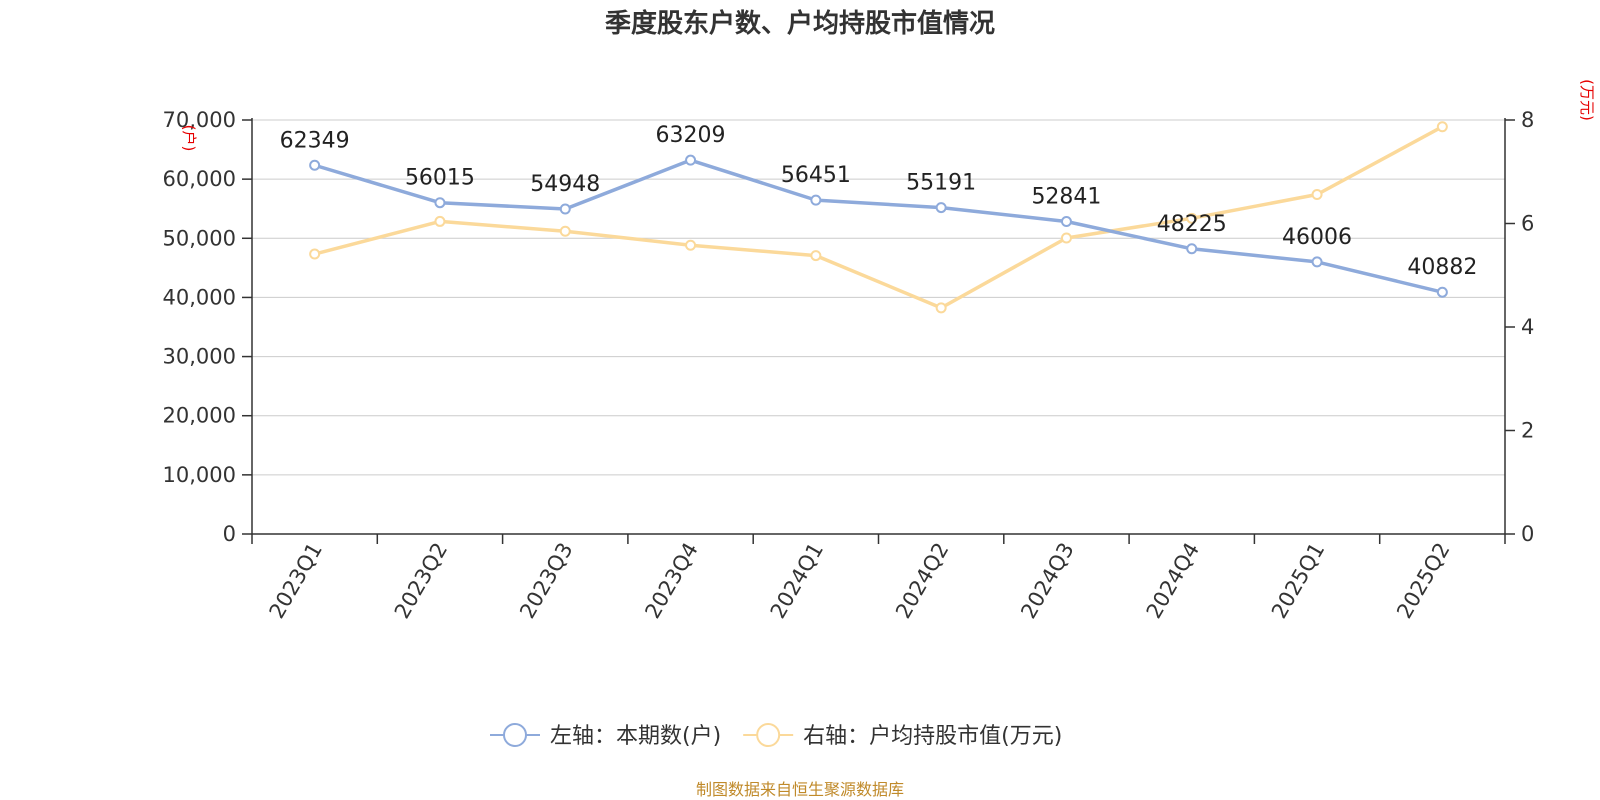 The height and width of the screenshot is (800, 1600). I want to click on right-tick-label: 2, so click(1527, 431).